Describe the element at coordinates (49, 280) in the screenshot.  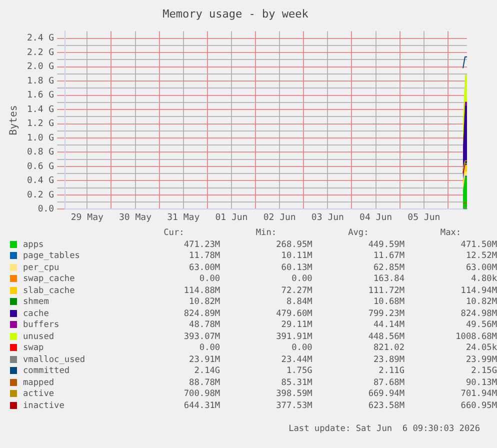
I see `legend-label: swap_cache` at that location.